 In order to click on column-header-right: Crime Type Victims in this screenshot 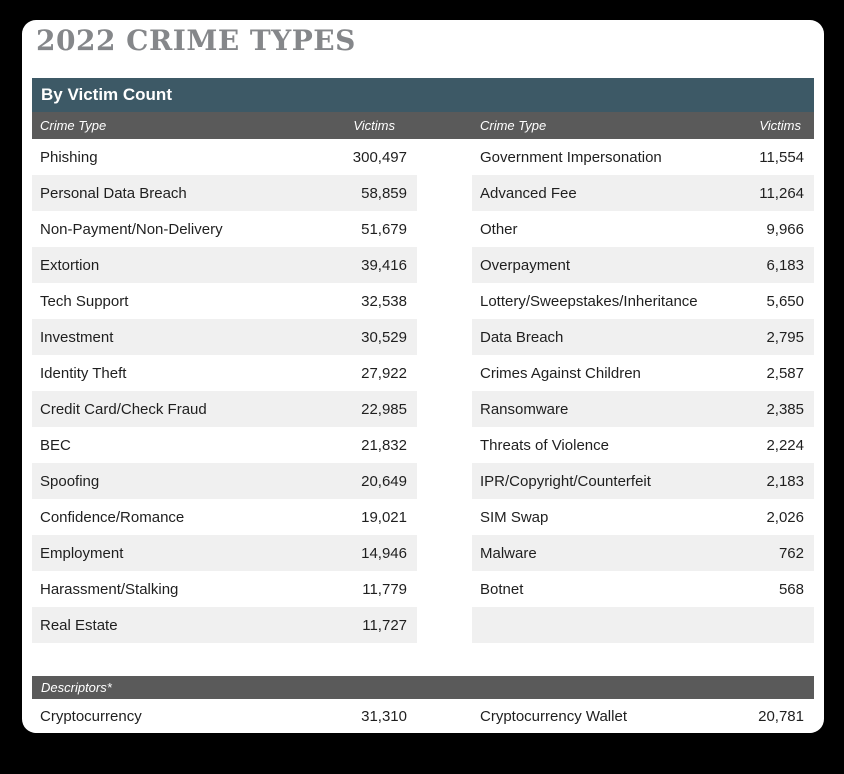, I will do `click(643, 125)`.